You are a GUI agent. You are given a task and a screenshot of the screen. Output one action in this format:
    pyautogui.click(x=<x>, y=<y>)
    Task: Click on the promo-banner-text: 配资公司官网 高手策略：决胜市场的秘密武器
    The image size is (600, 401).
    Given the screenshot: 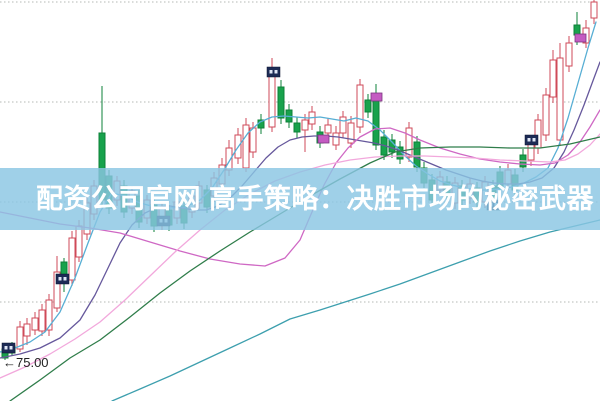 What is the action you would take?
    pyautogui.click(x=315, y=199)
    